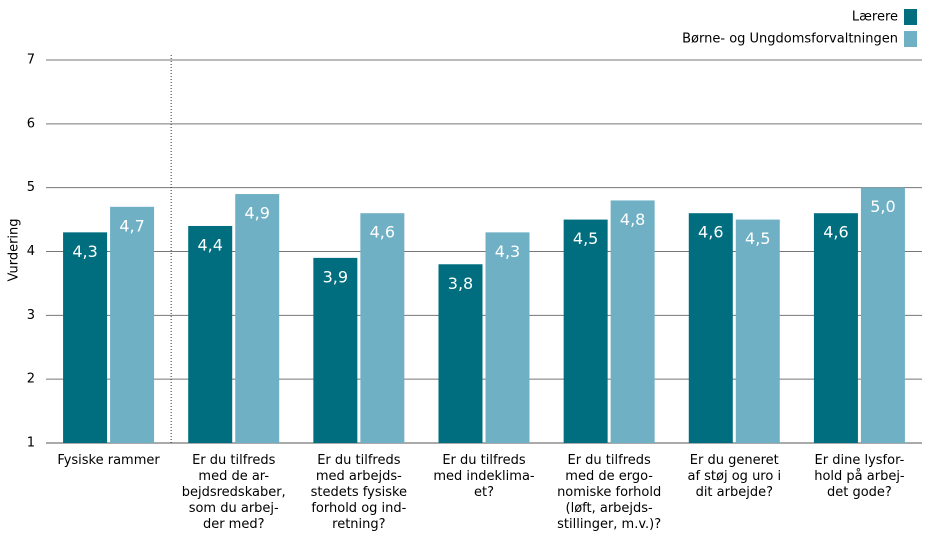  I want to click on x-tick-label: Er dine lysfor-hold på arbej-det gode?, so click(859, 476).